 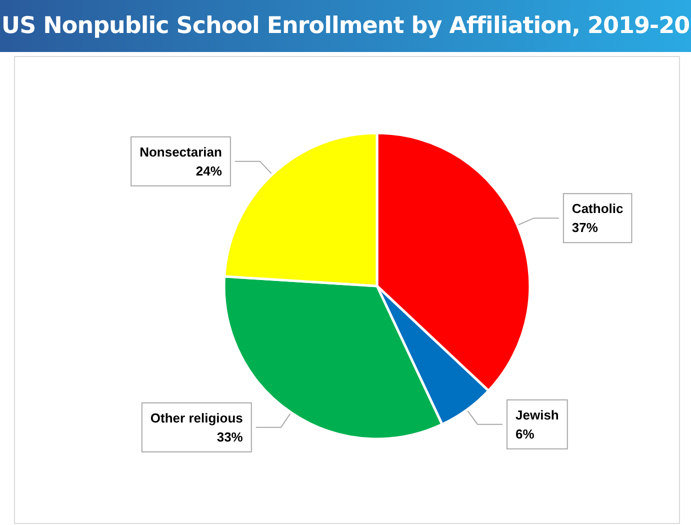 What do you see at coordinates (209, 170) in the screenshot?
I see `data-label: 24%` at bounding box center [209, 170].